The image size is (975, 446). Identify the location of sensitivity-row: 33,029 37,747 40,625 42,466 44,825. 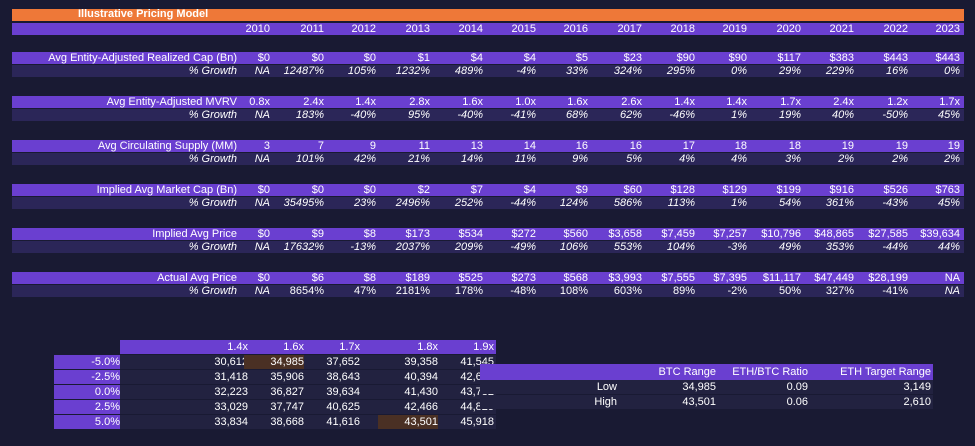
(308, 407).